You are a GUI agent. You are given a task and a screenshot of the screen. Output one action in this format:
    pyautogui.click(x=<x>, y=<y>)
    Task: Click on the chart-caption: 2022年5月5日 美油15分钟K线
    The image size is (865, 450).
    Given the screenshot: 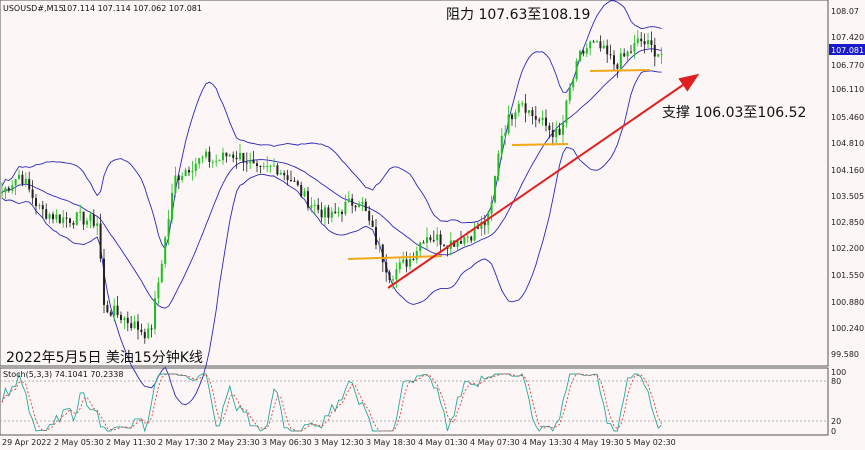 What is the action you would take?
    pyautogui.click(x=104, y=357)
    